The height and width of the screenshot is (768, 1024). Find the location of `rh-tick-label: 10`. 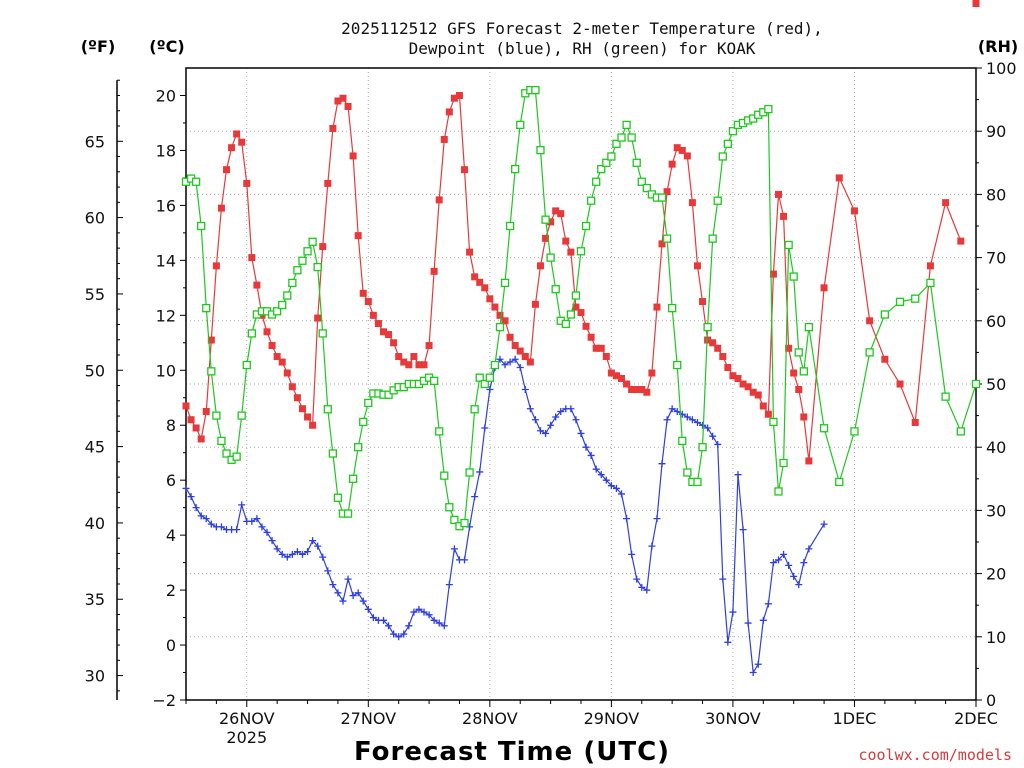

rh-tick-label: 10 is located at coordinates (996, 637).